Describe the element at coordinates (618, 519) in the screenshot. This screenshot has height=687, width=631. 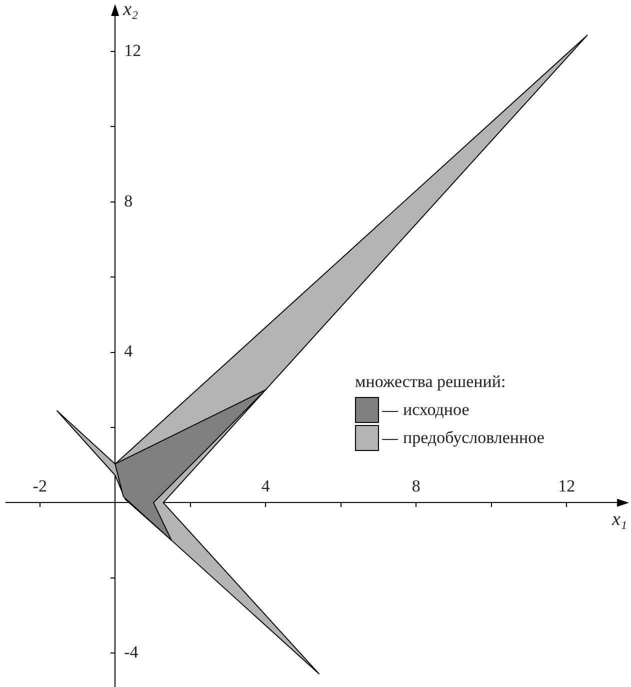
I see `x-axis-title: x₁` at that location.